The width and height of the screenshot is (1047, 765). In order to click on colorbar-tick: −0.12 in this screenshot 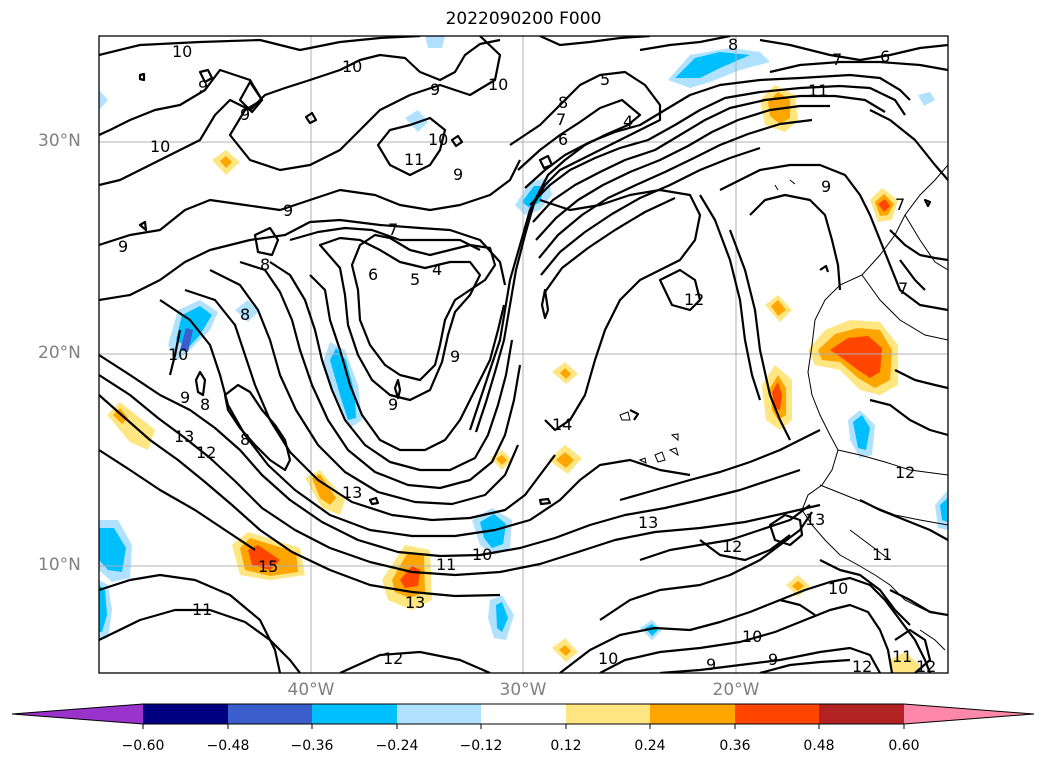, I will do `click(481, 746)`.